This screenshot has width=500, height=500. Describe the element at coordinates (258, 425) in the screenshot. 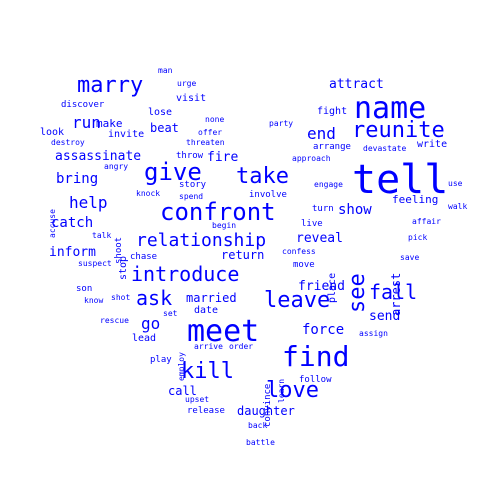

I see `word-back: back` at that location.